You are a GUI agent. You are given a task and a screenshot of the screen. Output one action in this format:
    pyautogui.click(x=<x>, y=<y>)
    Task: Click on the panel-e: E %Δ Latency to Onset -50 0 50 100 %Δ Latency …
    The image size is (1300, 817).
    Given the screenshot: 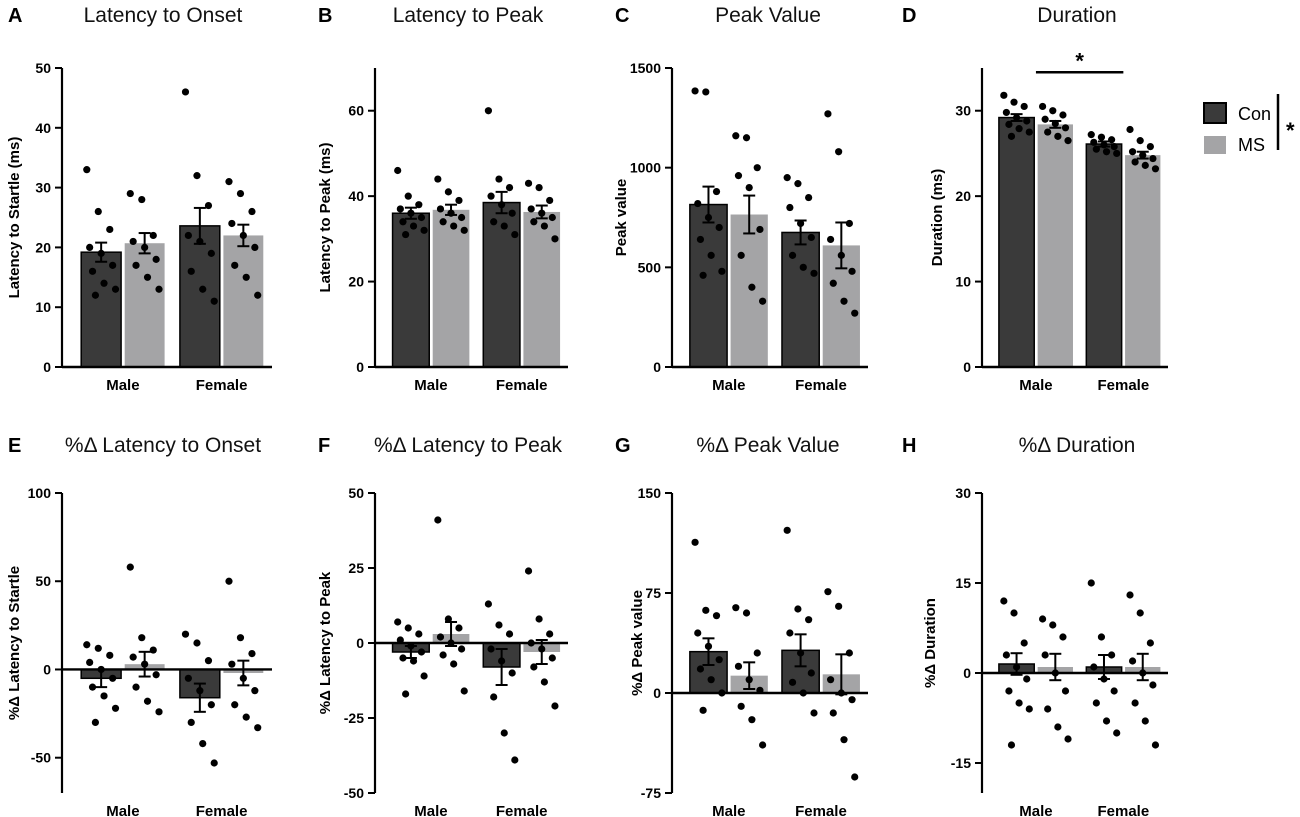 What is the action you would take?
    pyautogui.click(x=139, y=625)
    